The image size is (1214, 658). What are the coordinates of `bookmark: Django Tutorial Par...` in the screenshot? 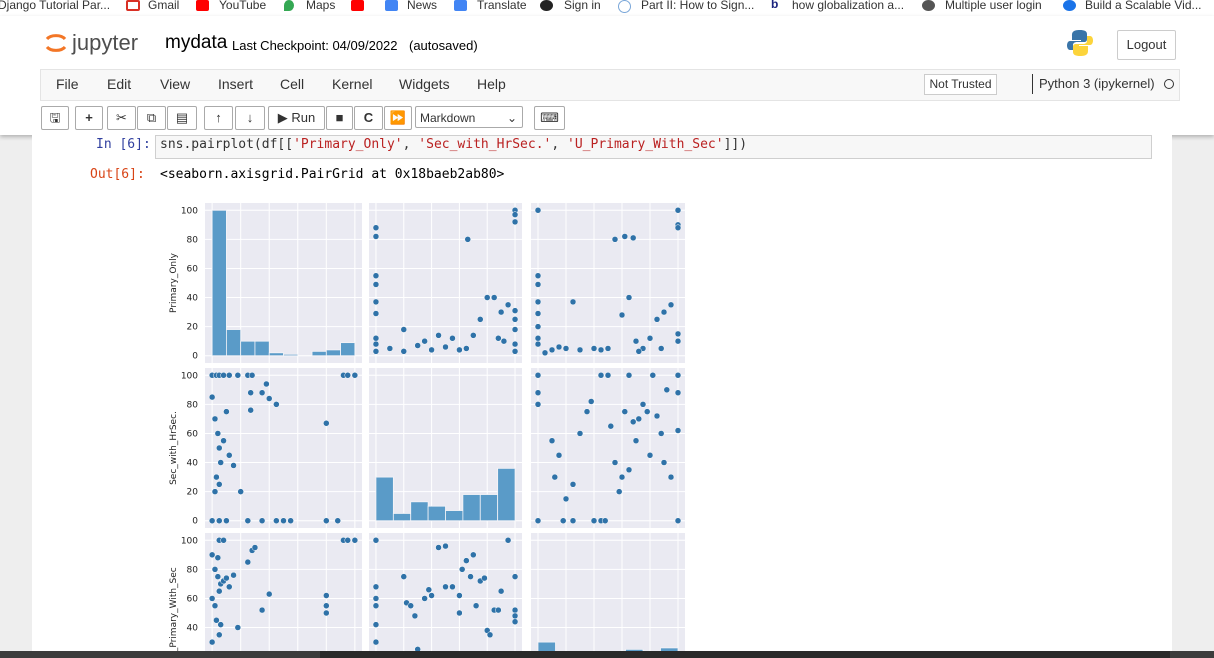 It's located at (55, 6).